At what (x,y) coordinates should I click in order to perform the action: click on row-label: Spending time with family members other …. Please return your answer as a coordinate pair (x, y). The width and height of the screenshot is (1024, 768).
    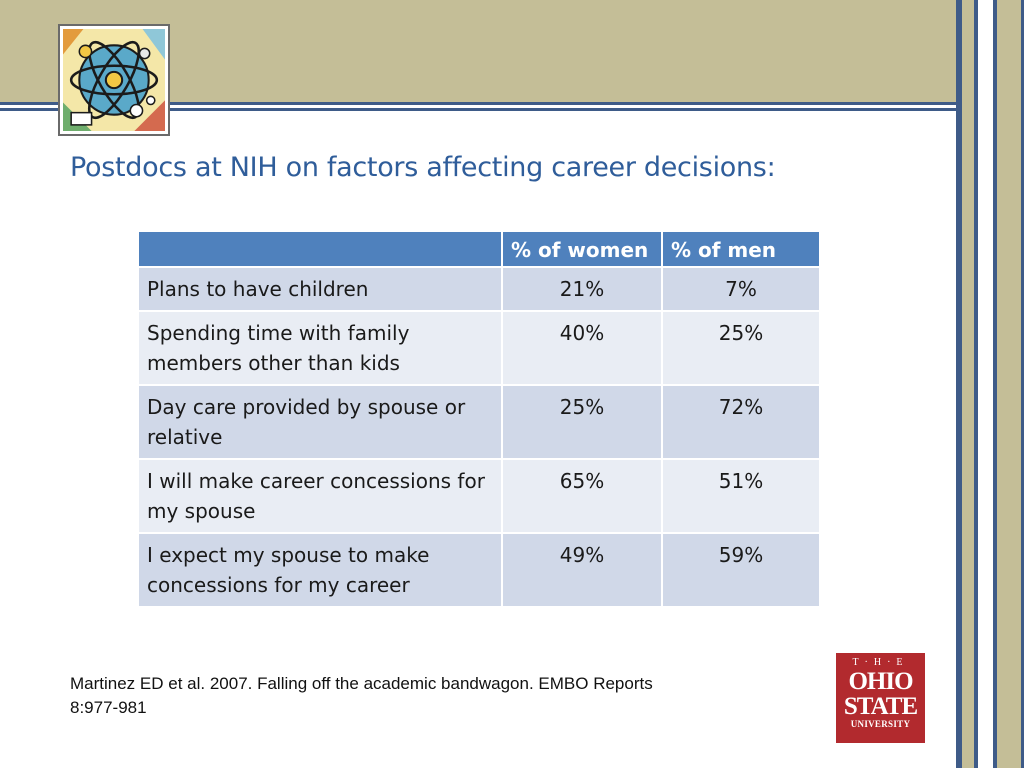
    Looking at the image, I should click on (320, 348).